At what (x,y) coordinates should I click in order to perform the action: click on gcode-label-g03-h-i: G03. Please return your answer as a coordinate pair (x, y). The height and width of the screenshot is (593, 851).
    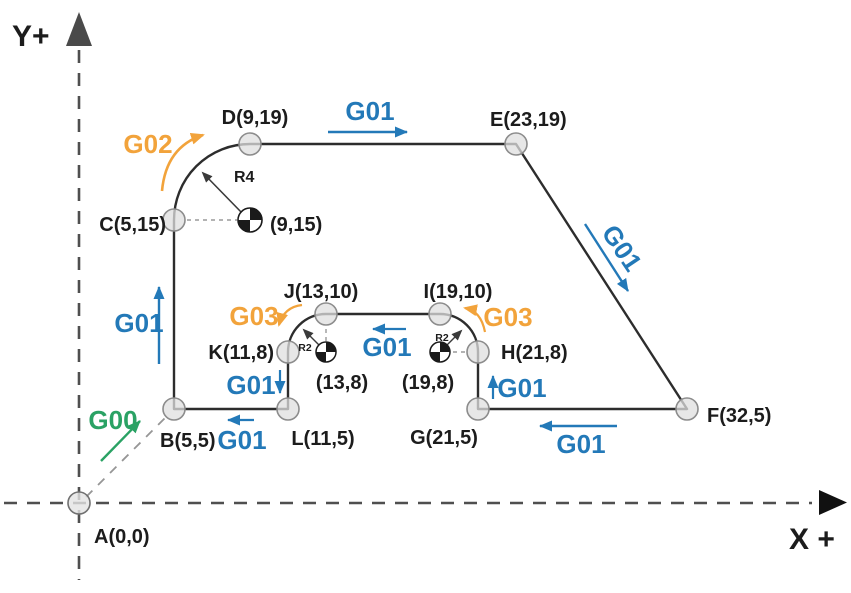
    Looking at the image, I should click on (507, 317).